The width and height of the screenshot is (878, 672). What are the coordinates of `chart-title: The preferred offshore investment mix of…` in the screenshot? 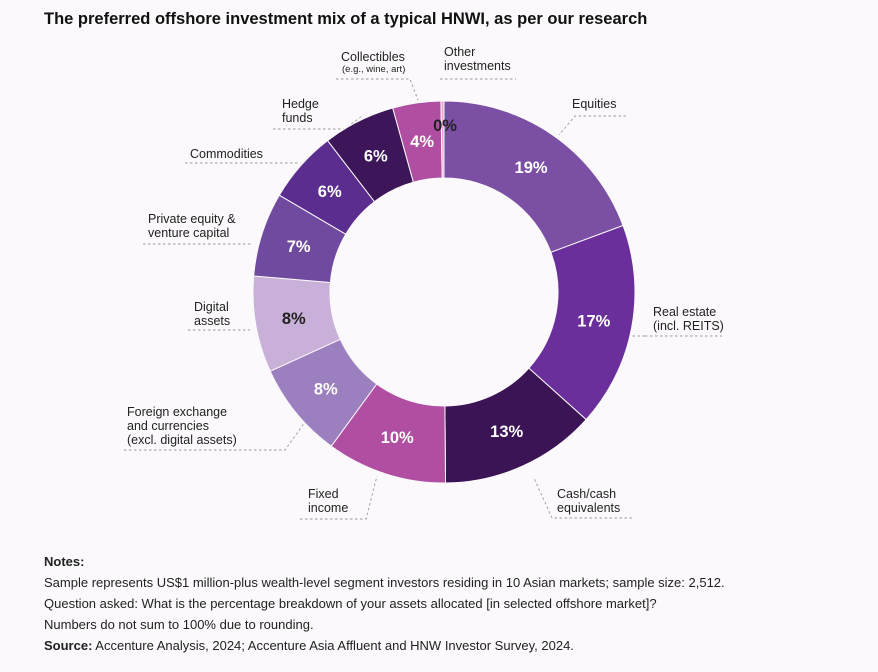 It's located at (346, 19).